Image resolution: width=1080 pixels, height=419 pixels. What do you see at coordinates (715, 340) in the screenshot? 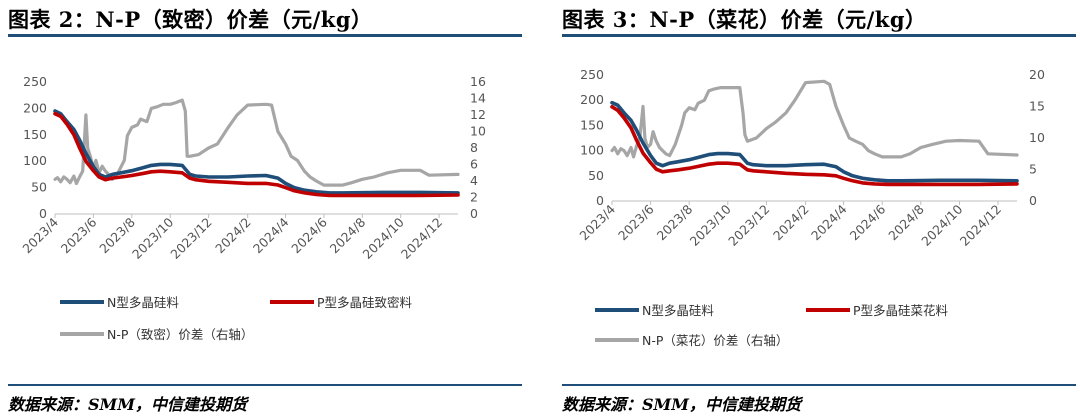
I see `legend-label: N-P（菜花）价差（右轴）` at bounding box center [715, 340].